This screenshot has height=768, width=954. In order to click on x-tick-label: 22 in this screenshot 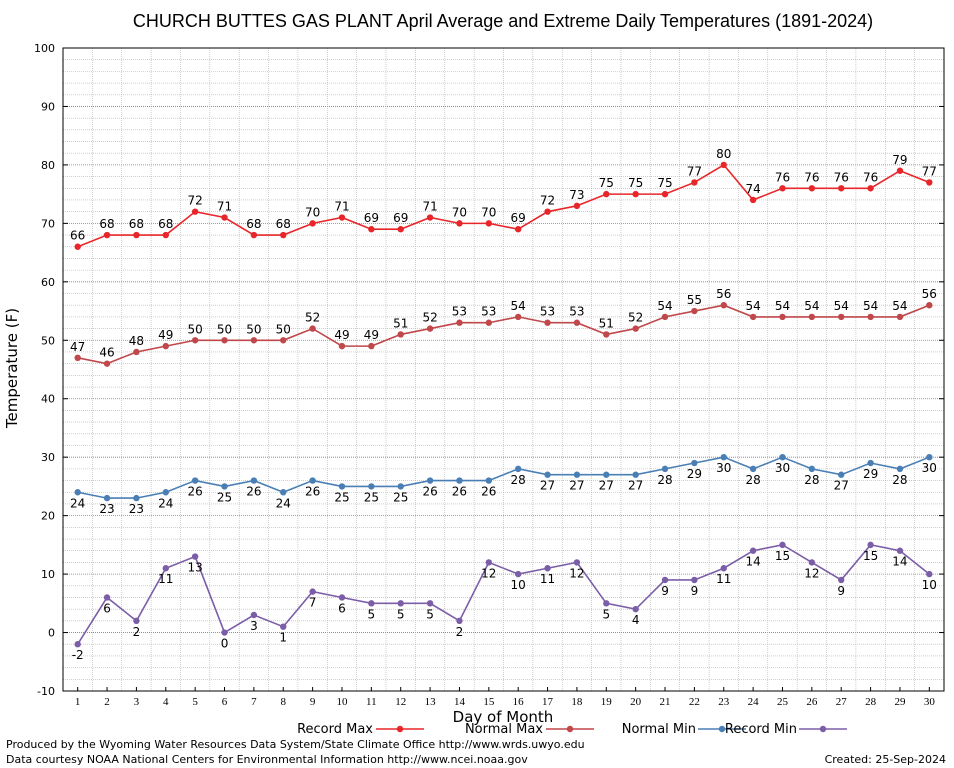, I will do `click(694, 702)`.